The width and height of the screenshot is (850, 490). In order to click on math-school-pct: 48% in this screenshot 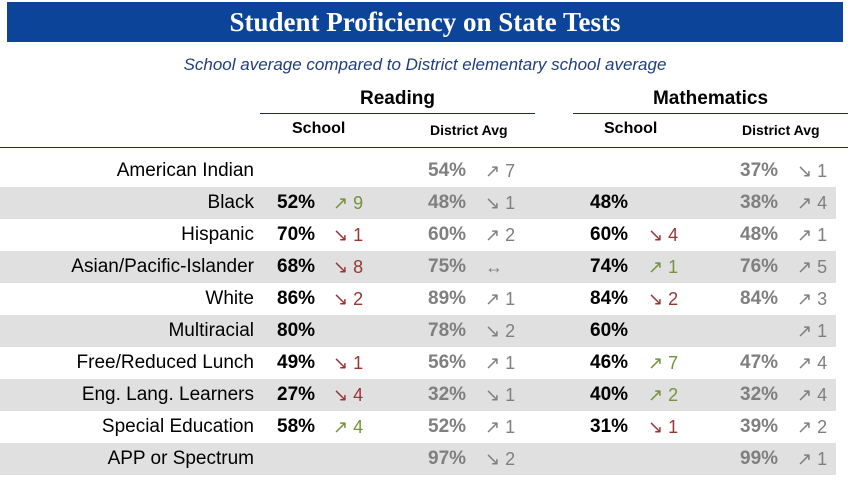, I will do `click(609, 202)`.